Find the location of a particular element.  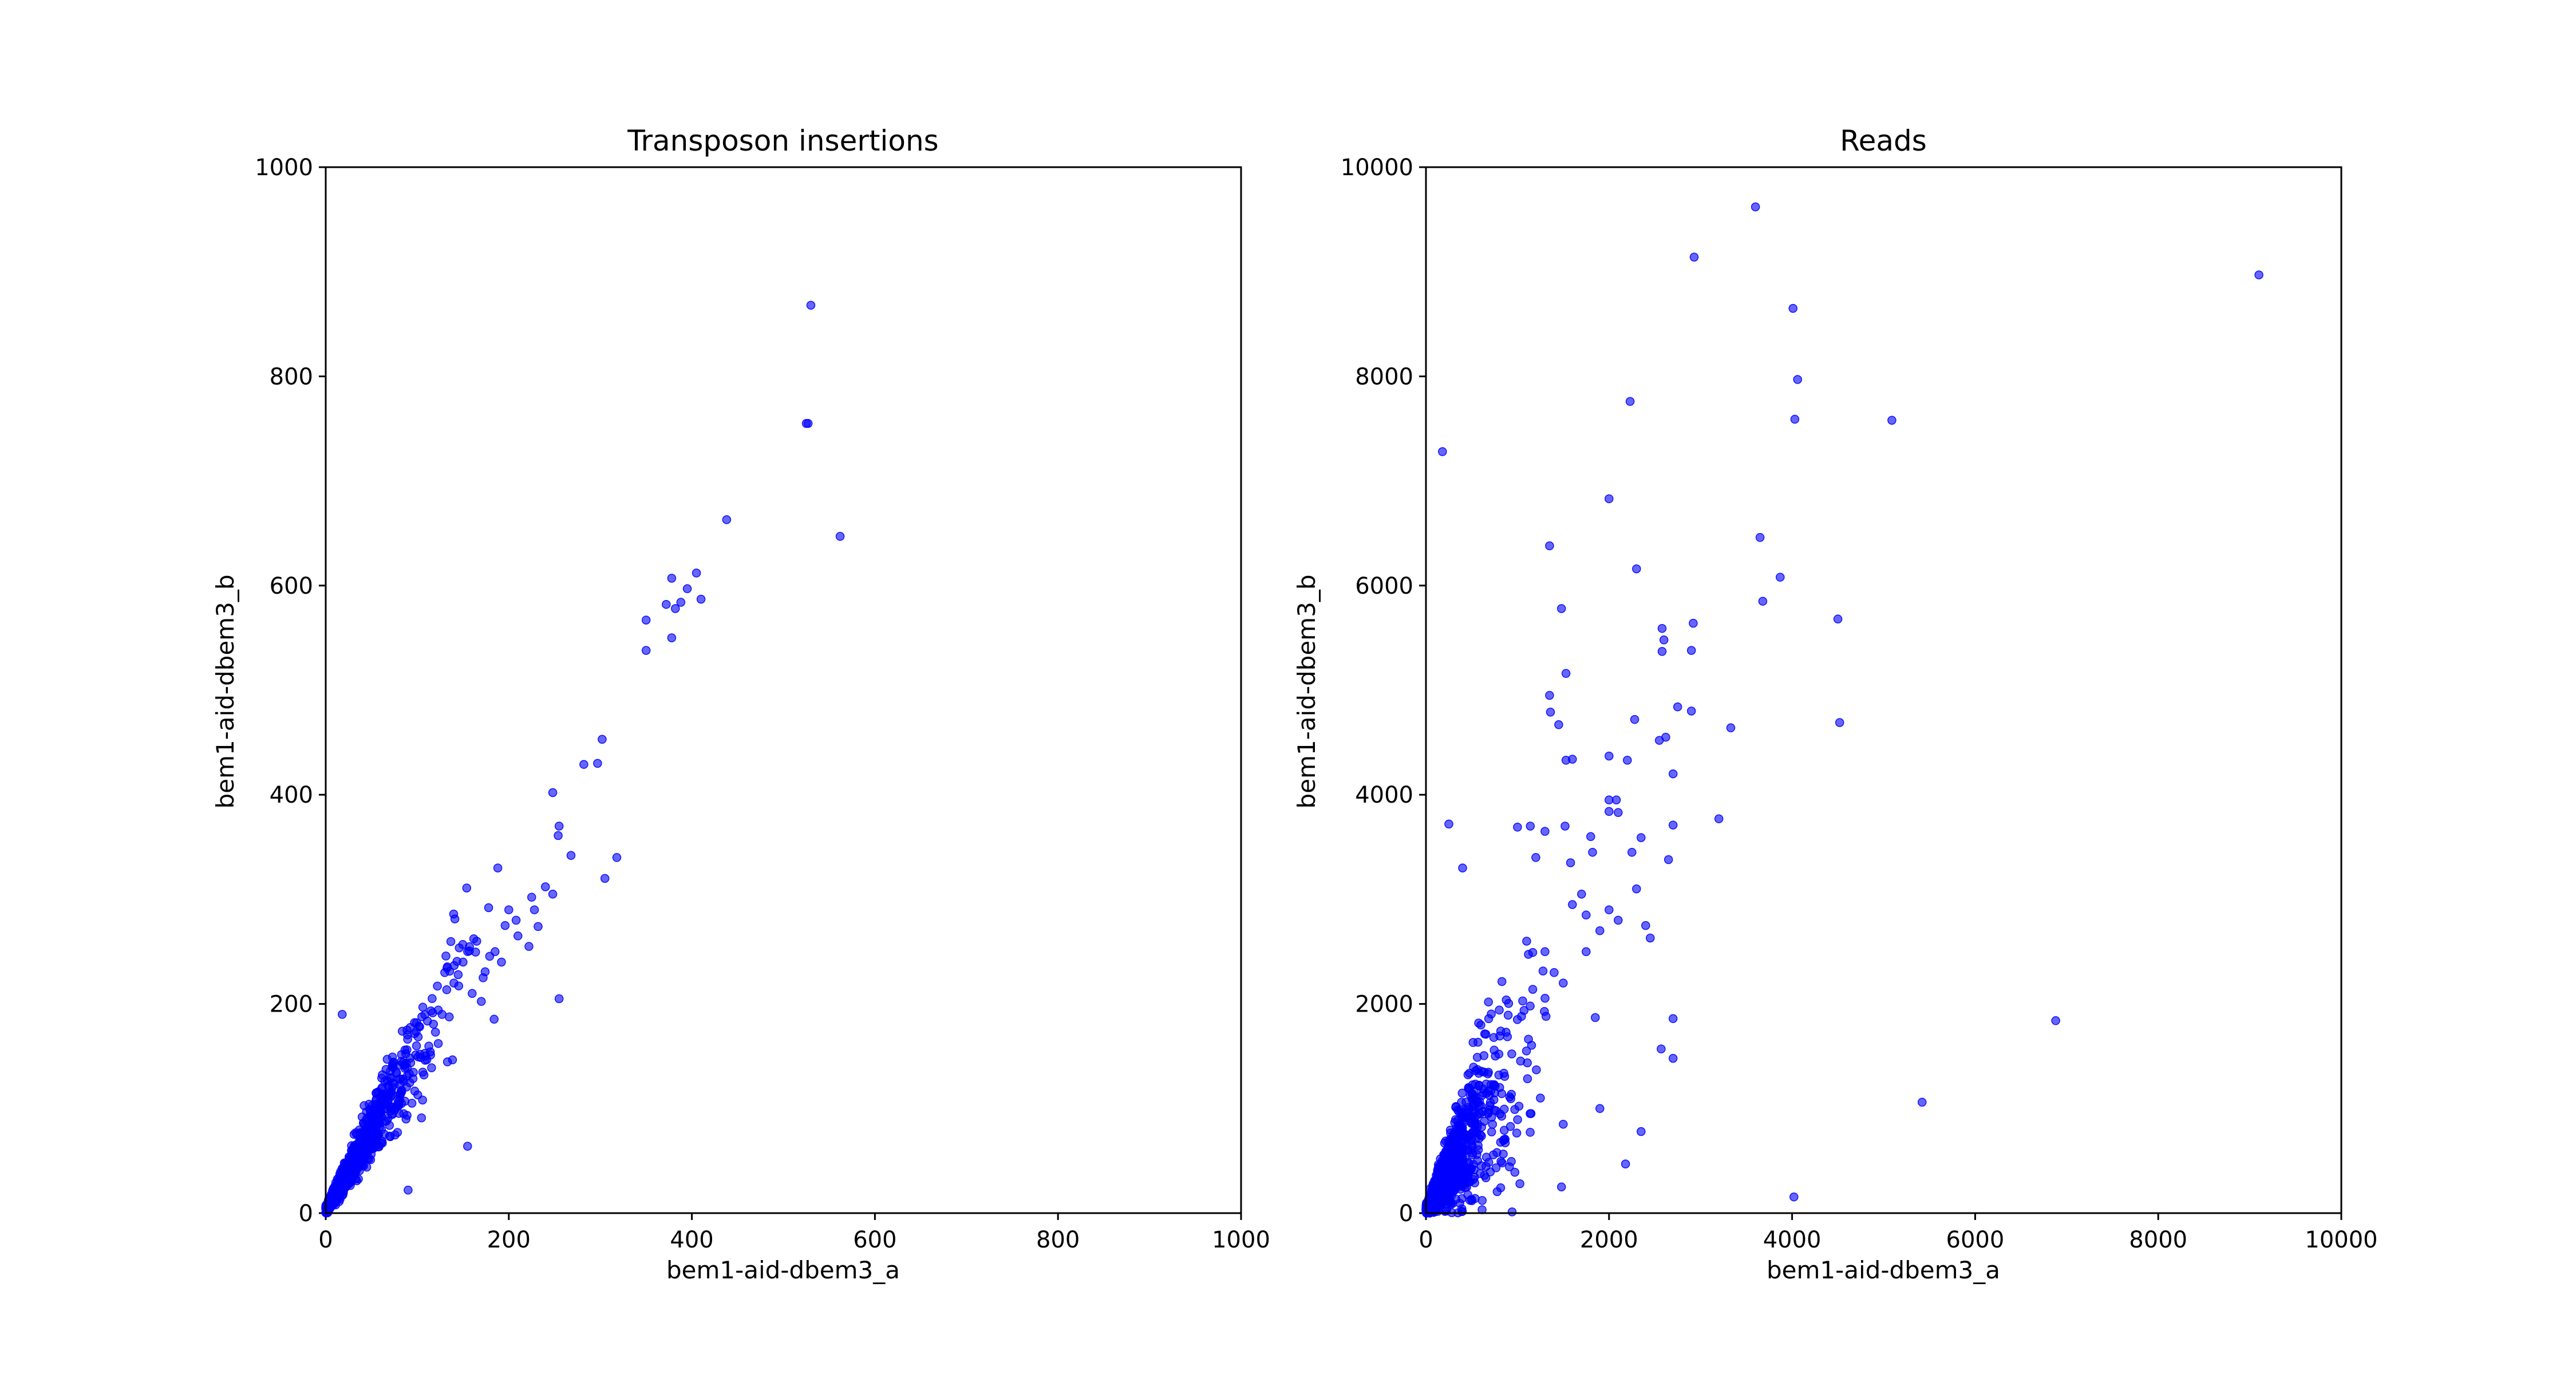

y-tick-label: 6000 is located at coordinates (1384, 586).